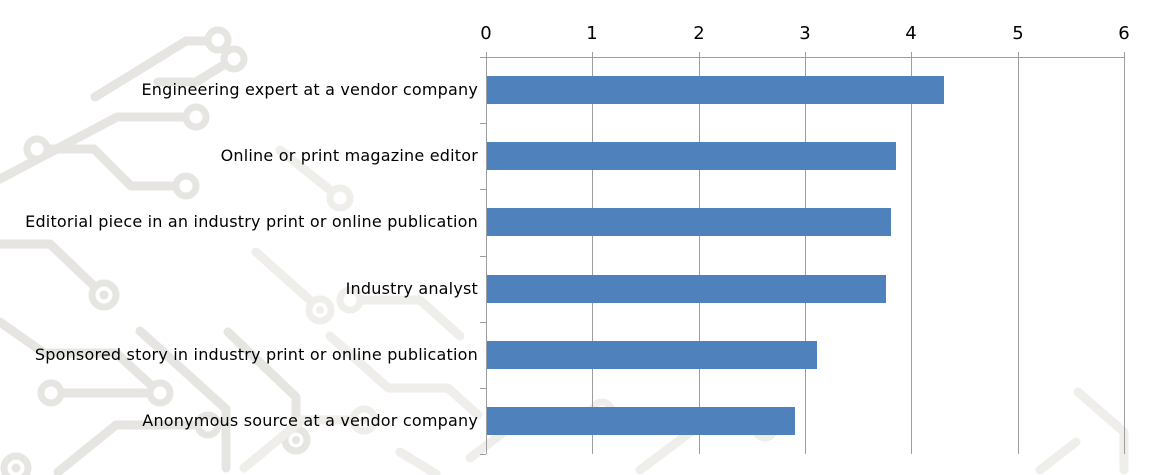 This screenshot has width=1154, height=475. What do you see at coordinates (699, 33) in the screenshot?
I see `value-axis-tick-label-2: 2` at bounding box center [699, 33].